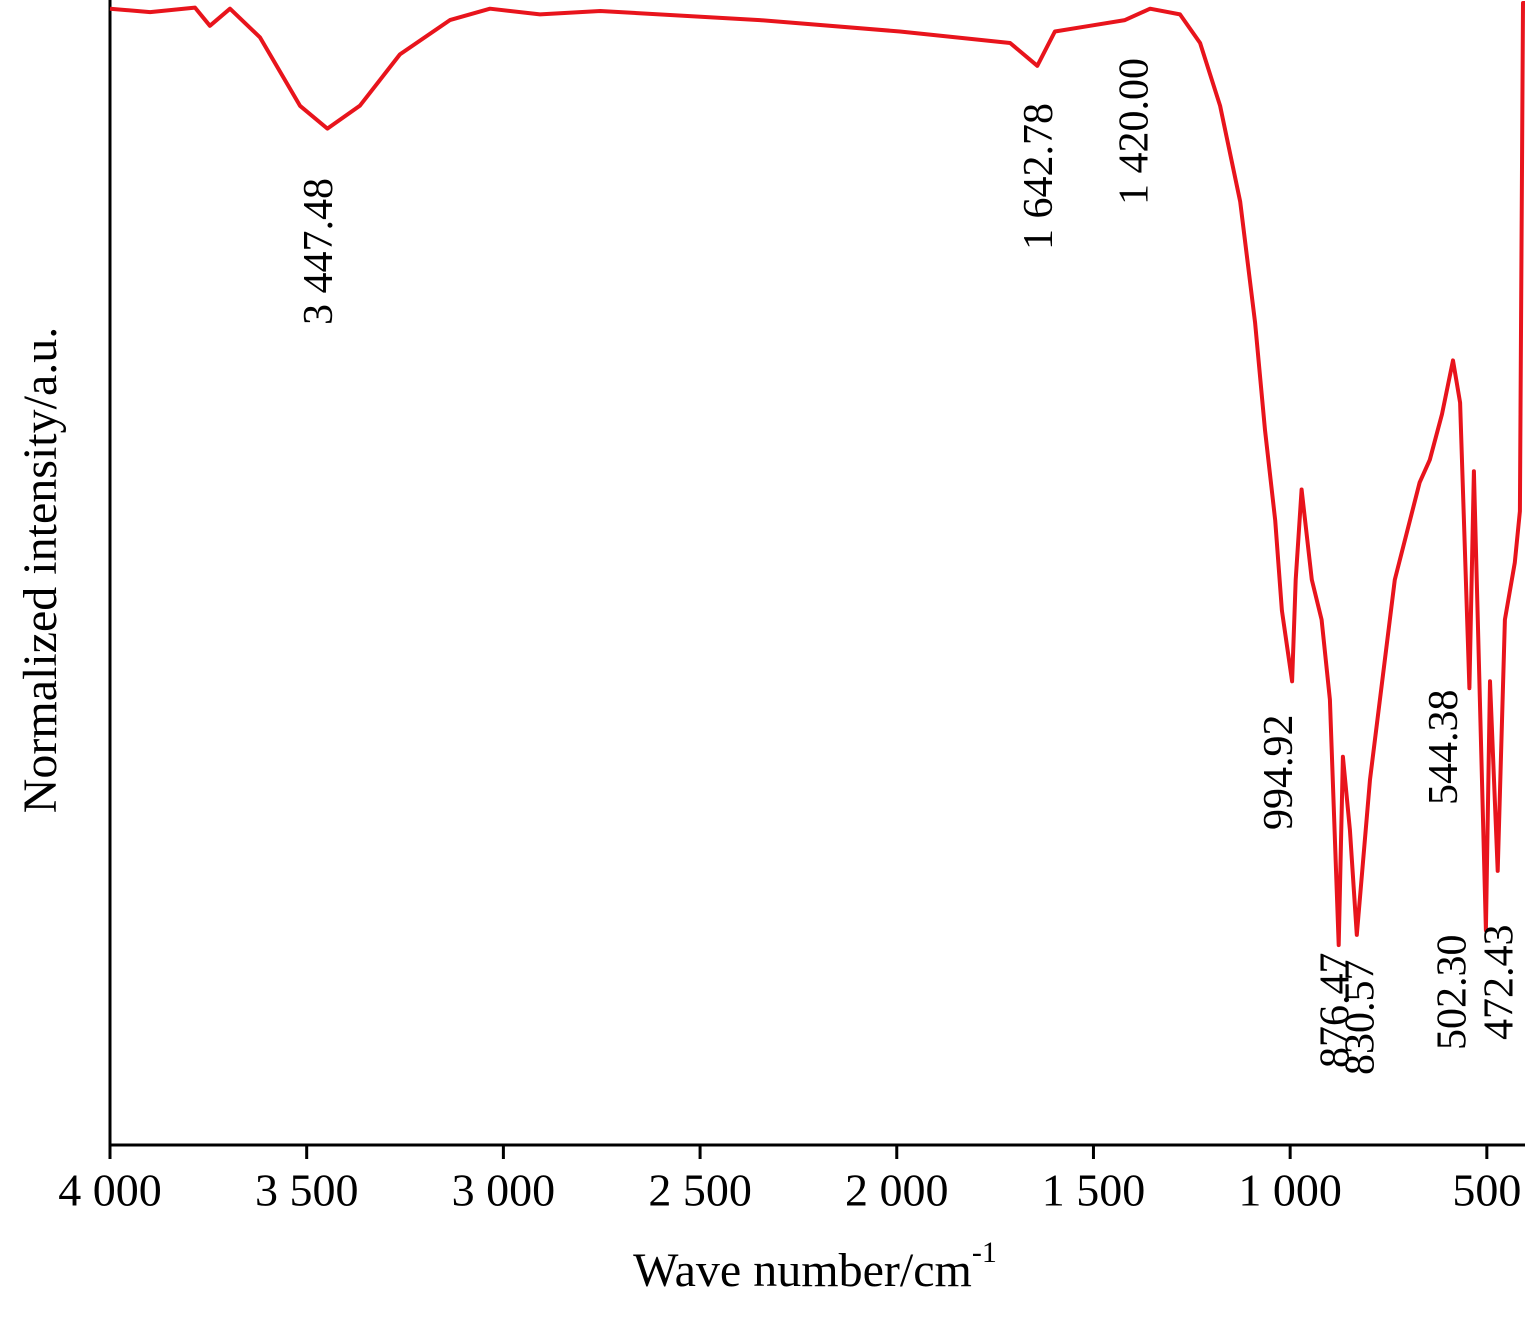  I want to click on peak-label: 544.38, so click(1444, 748).